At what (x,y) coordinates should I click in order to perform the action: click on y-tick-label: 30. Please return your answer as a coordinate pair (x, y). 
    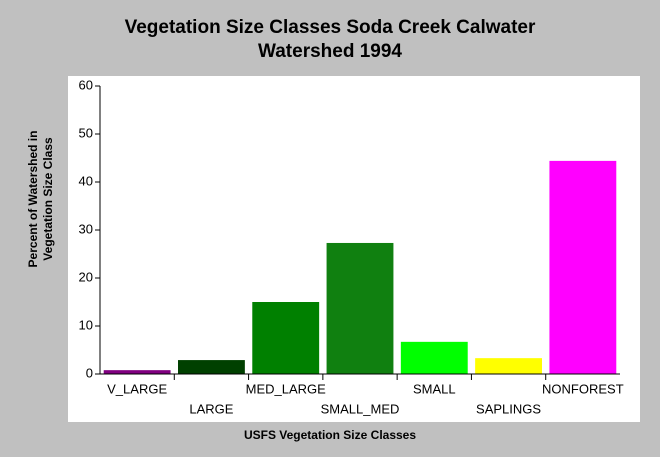
    Looking at the image, I should click on (86, 228).